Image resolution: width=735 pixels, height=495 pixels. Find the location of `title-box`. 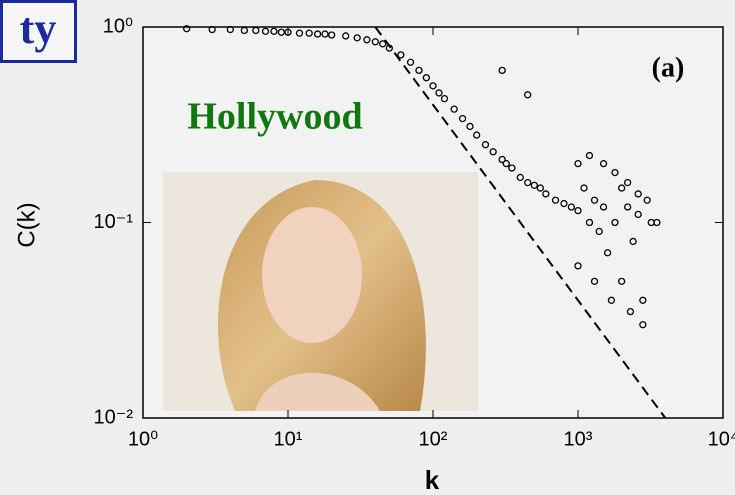

title-box is located at coordinates (38, 31).